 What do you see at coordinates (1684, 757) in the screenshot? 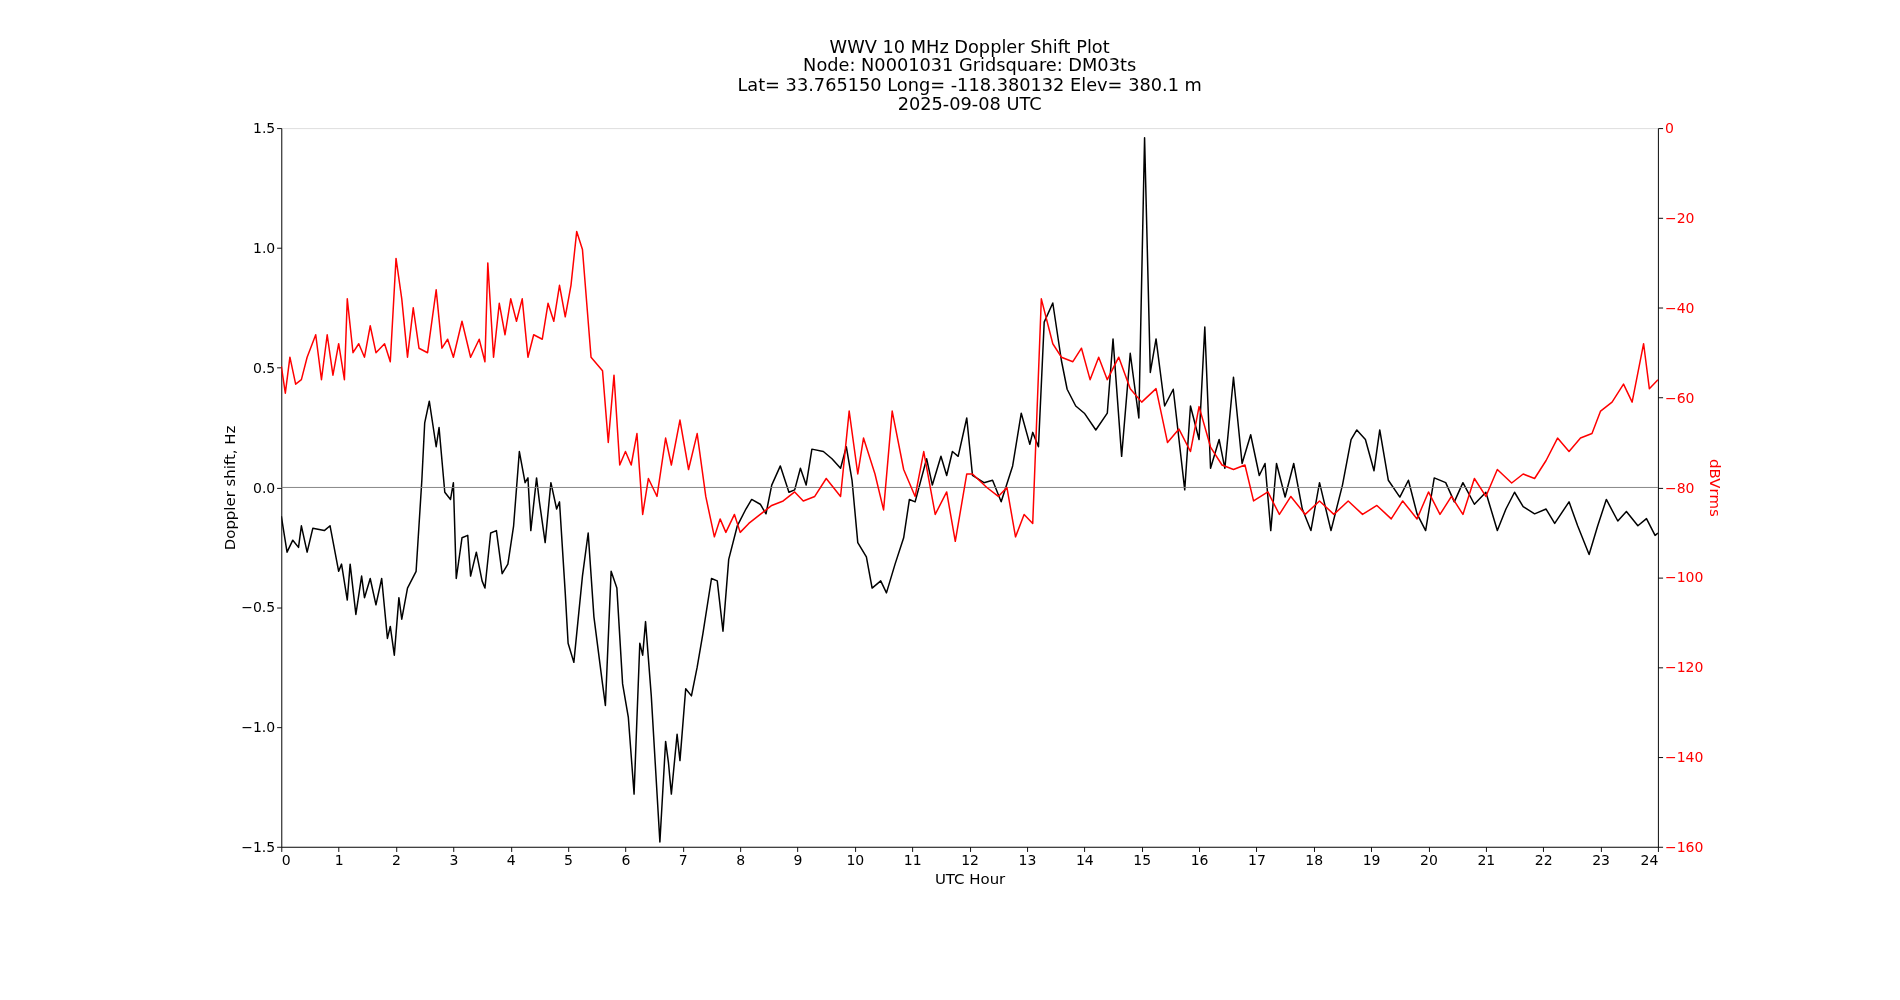
I see `y2-tick-label: −140` at bounding box center [1684, 757].